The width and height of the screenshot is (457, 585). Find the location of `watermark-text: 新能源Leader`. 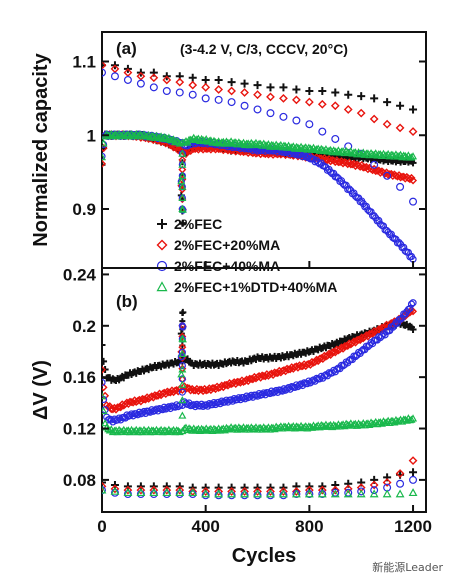

watermark-text: 新能源Leader is located at coordinates (407, 567).